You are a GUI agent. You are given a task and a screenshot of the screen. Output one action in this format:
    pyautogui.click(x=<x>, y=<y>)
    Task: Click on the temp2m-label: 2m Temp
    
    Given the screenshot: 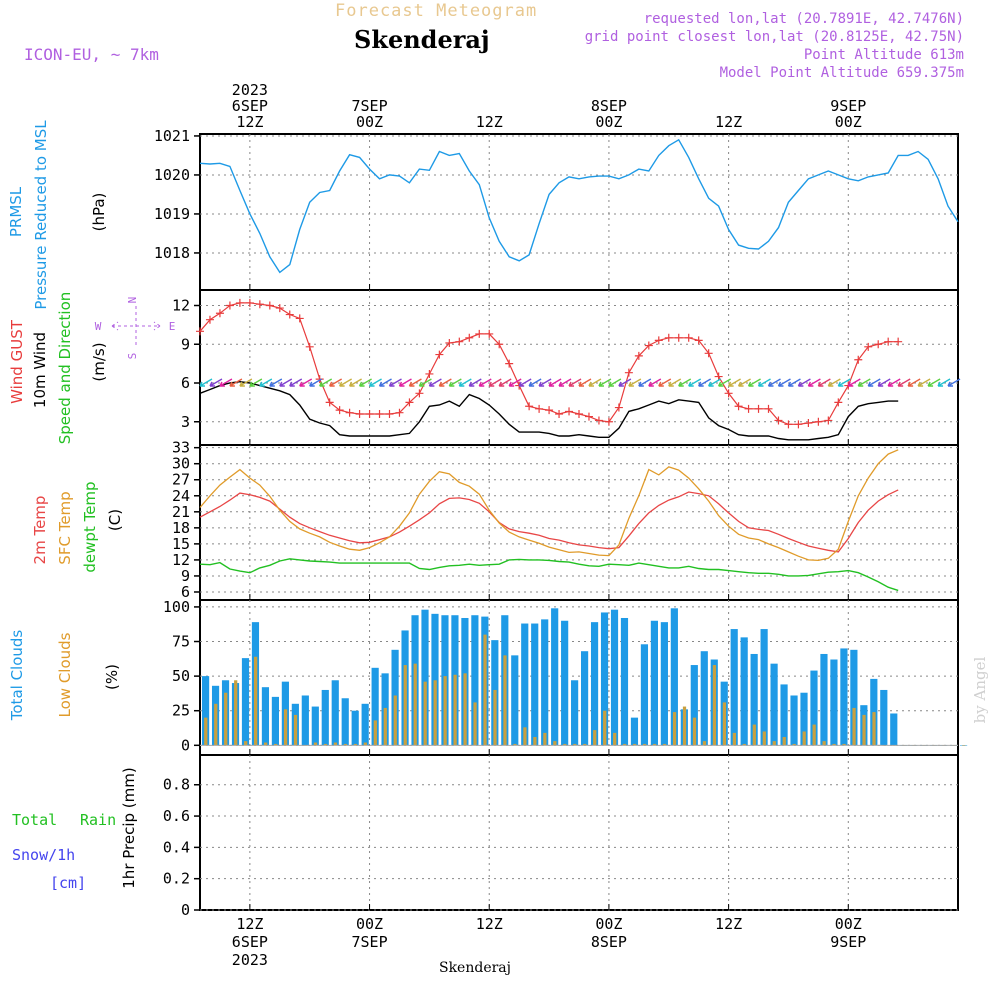 What is the action you would take?
    pyautogui.click(x=40, y=530)
    